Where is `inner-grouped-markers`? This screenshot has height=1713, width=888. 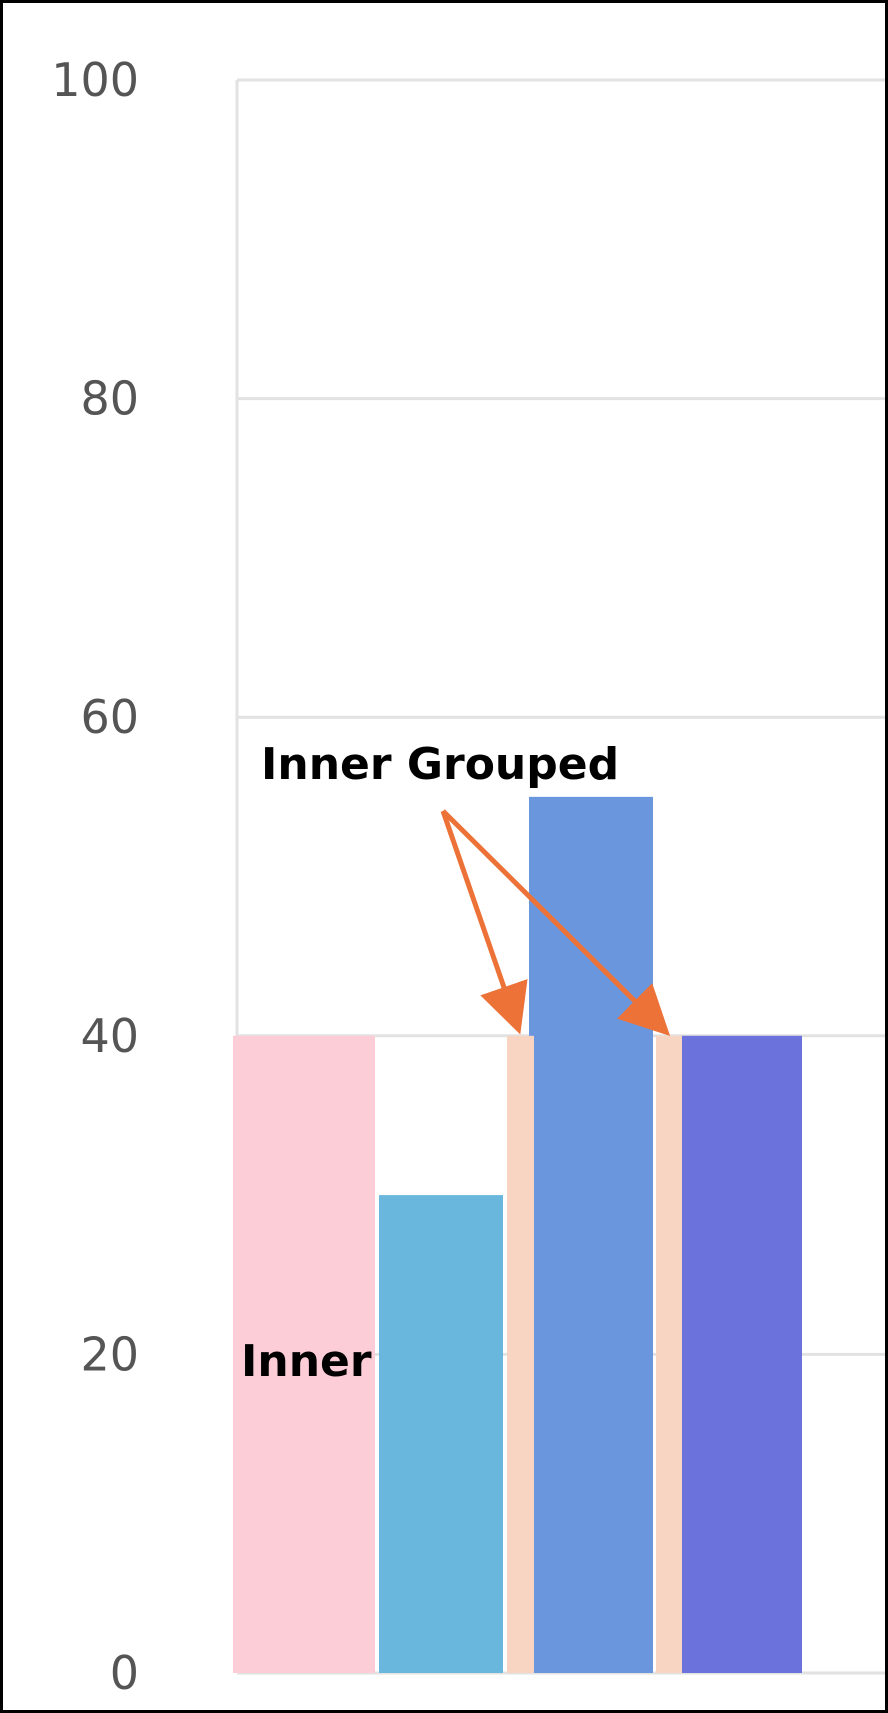
inner-grouped-markers is located at coordinates (594, 1354).